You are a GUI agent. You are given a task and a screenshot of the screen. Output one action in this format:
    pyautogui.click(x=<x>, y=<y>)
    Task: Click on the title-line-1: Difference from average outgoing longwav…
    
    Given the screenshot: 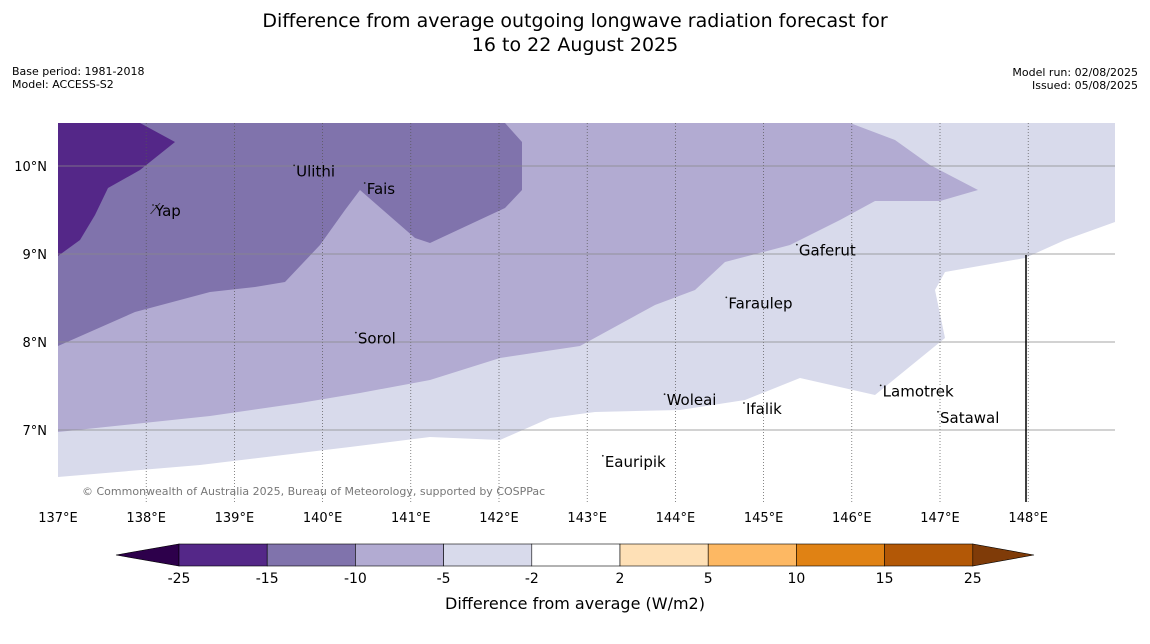 What is the action you would take?
    pyautogui.click(x=575, y=21)
    